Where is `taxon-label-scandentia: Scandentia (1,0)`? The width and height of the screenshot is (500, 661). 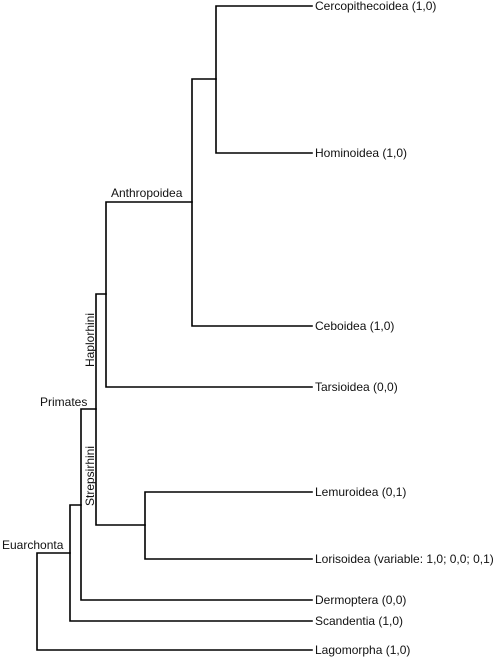 taxon-label-scandentia: Scandentia (1,0) is located at coordinates (359, 621).